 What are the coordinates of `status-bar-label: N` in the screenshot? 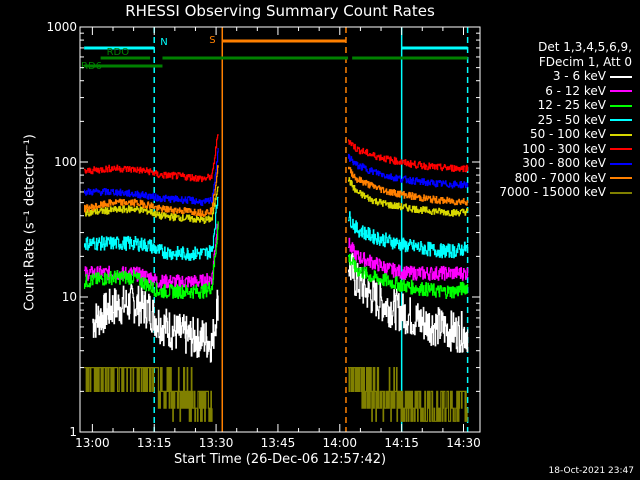 It's located at (163, 42).